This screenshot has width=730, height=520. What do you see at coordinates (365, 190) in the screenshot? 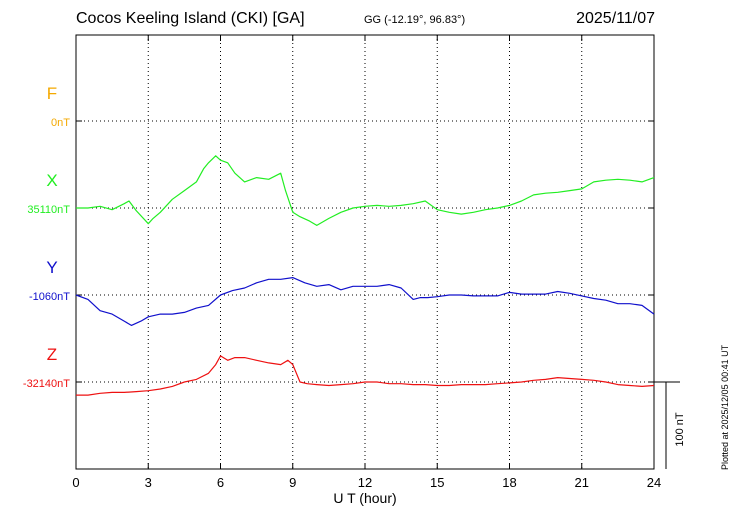
I see `series-line-x` at bounding box center [365, 190].